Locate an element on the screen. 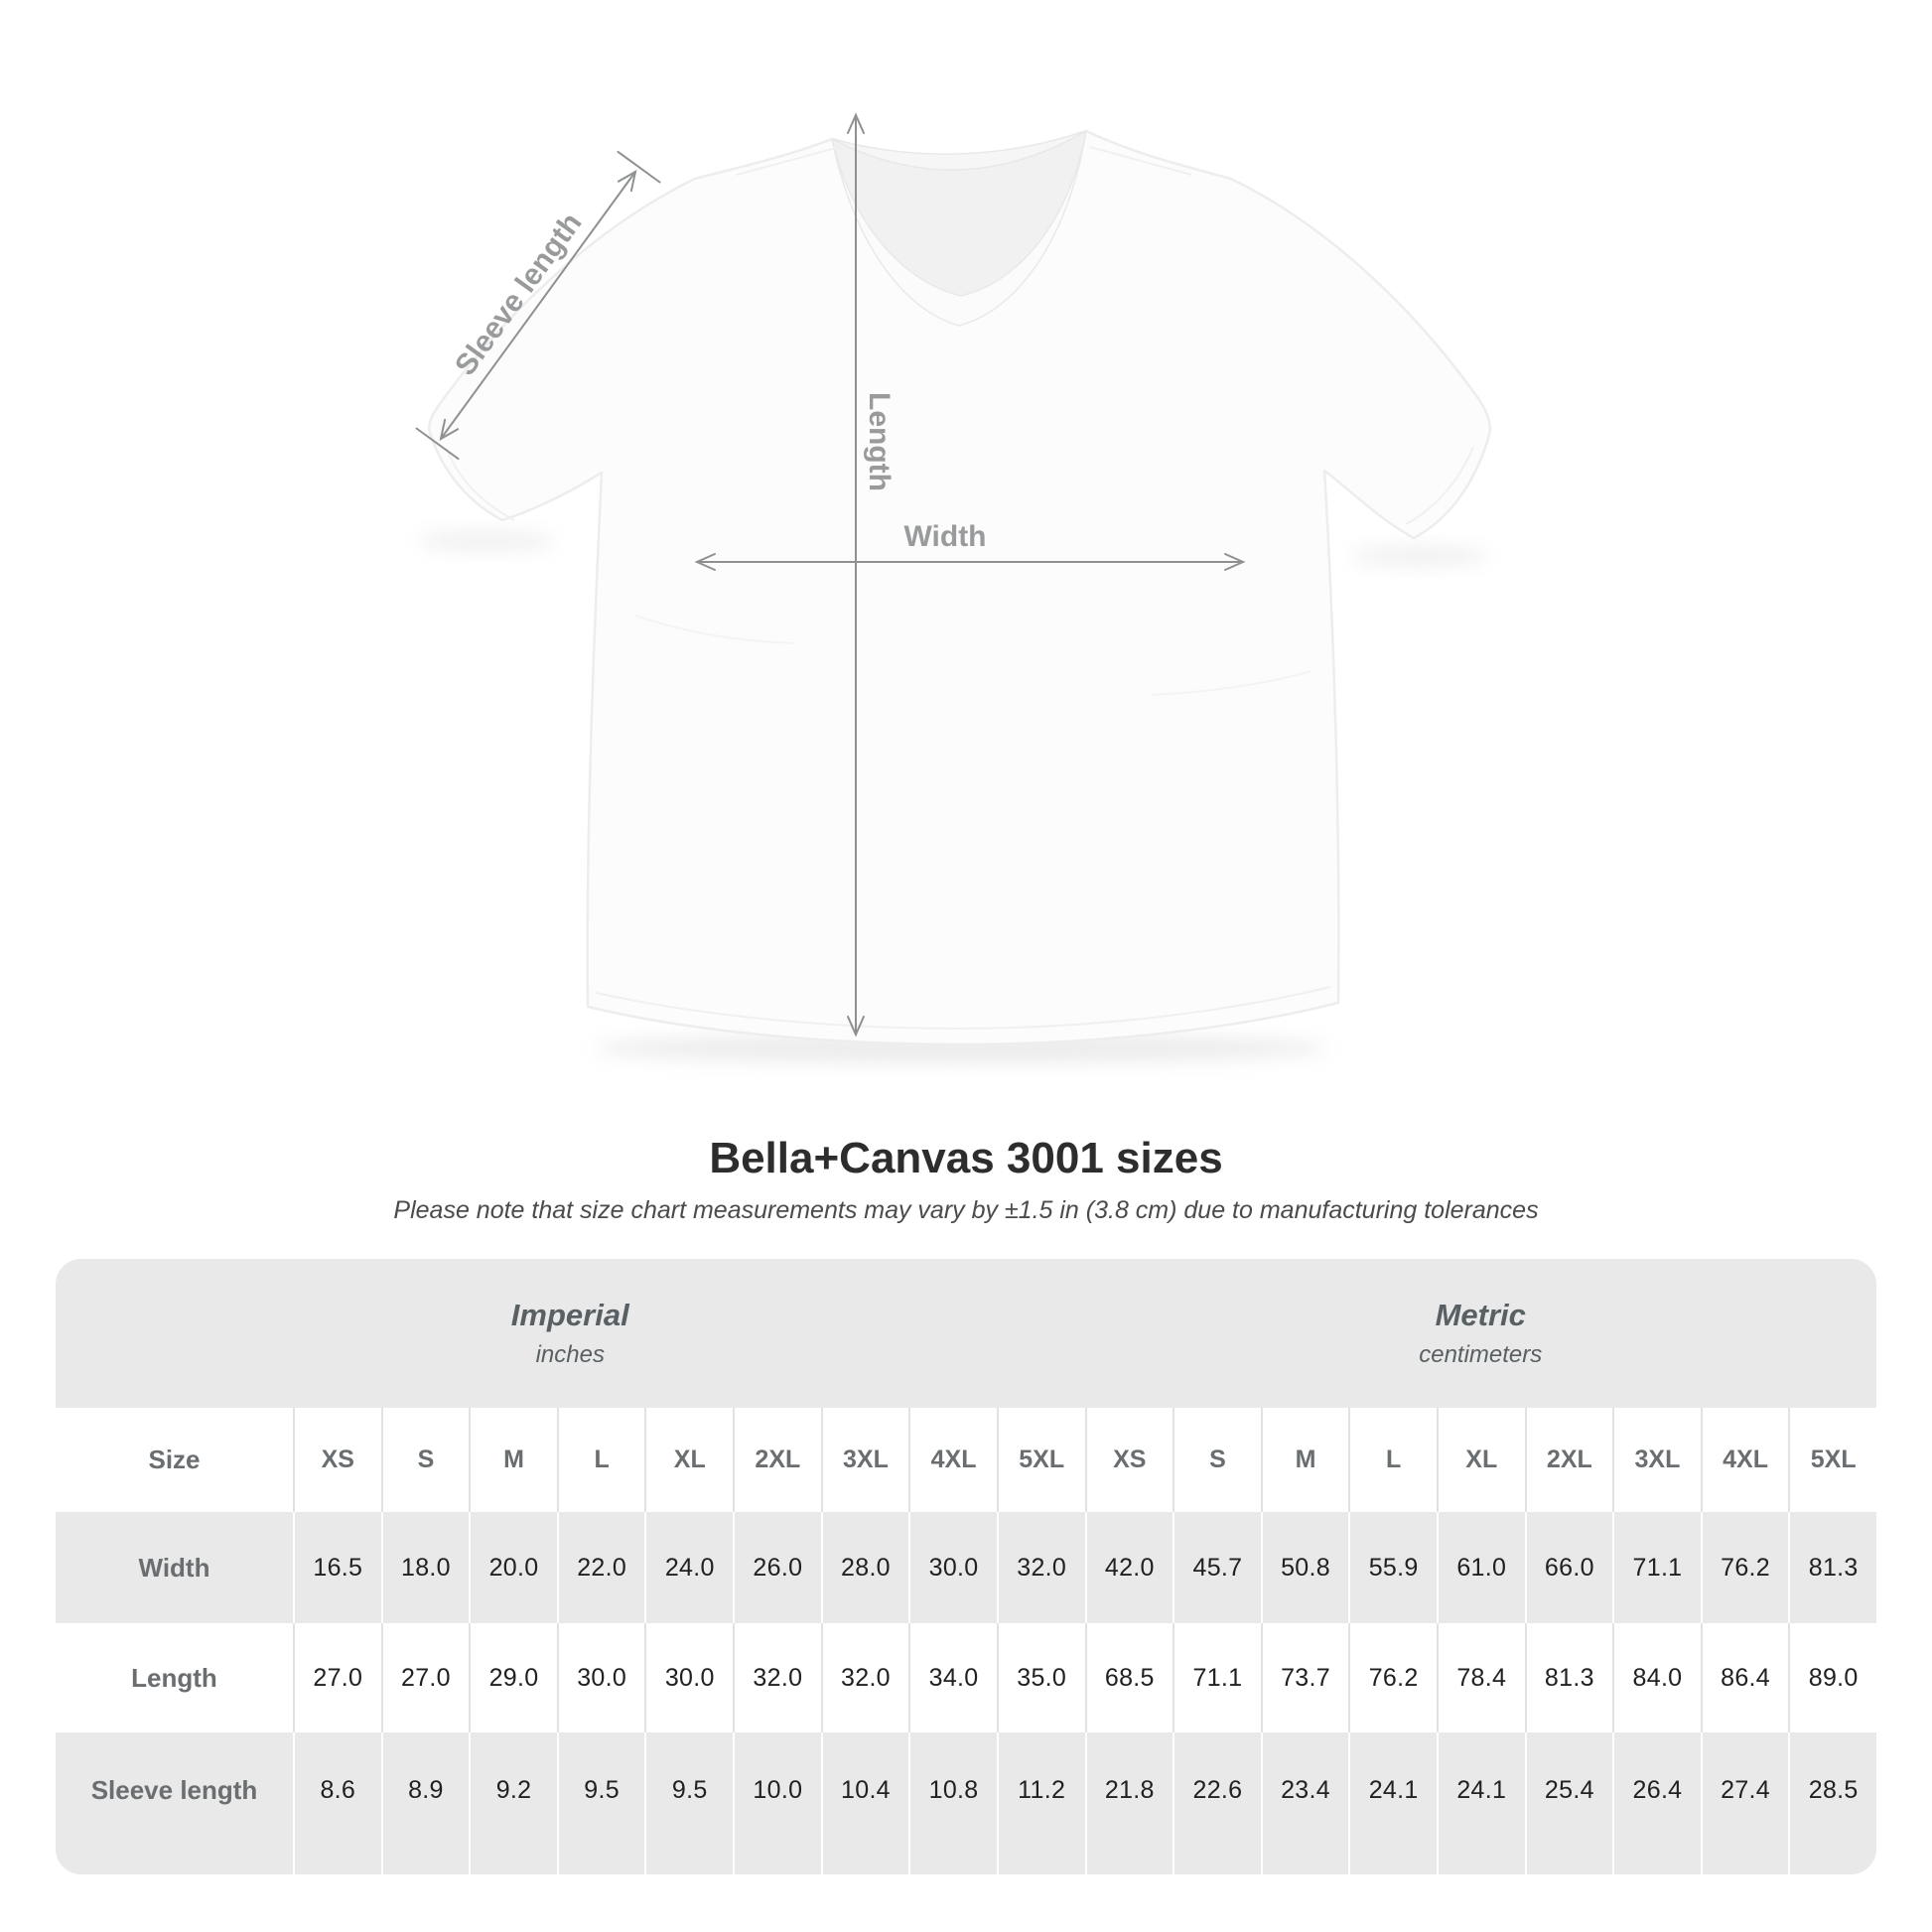 The image size is (1932, 1932). size-header-imperial: XL is located at coordinates (688, 1461).